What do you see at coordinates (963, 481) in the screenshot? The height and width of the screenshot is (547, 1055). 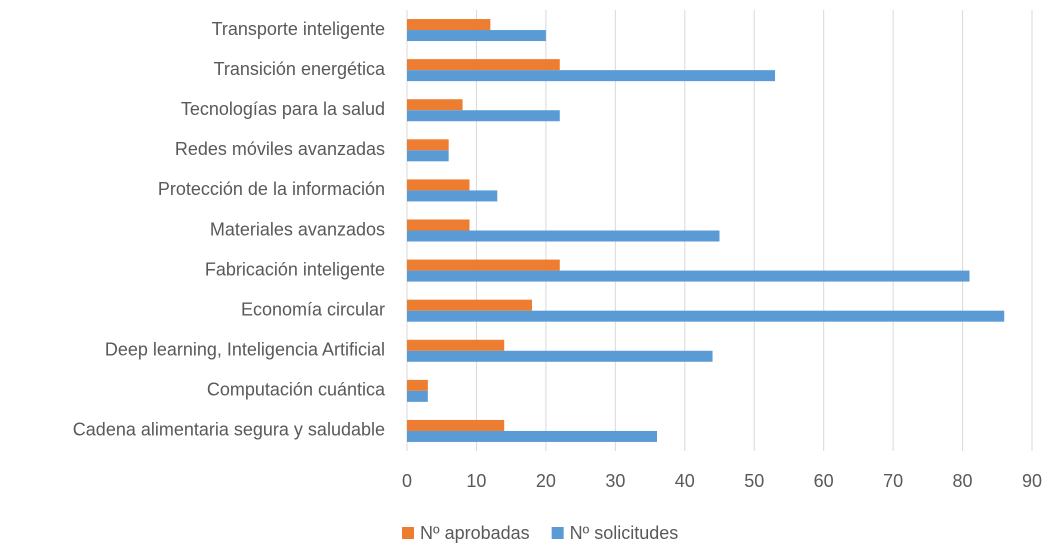 I see `x-tick-label: 80` at bounding box center [963, 481].